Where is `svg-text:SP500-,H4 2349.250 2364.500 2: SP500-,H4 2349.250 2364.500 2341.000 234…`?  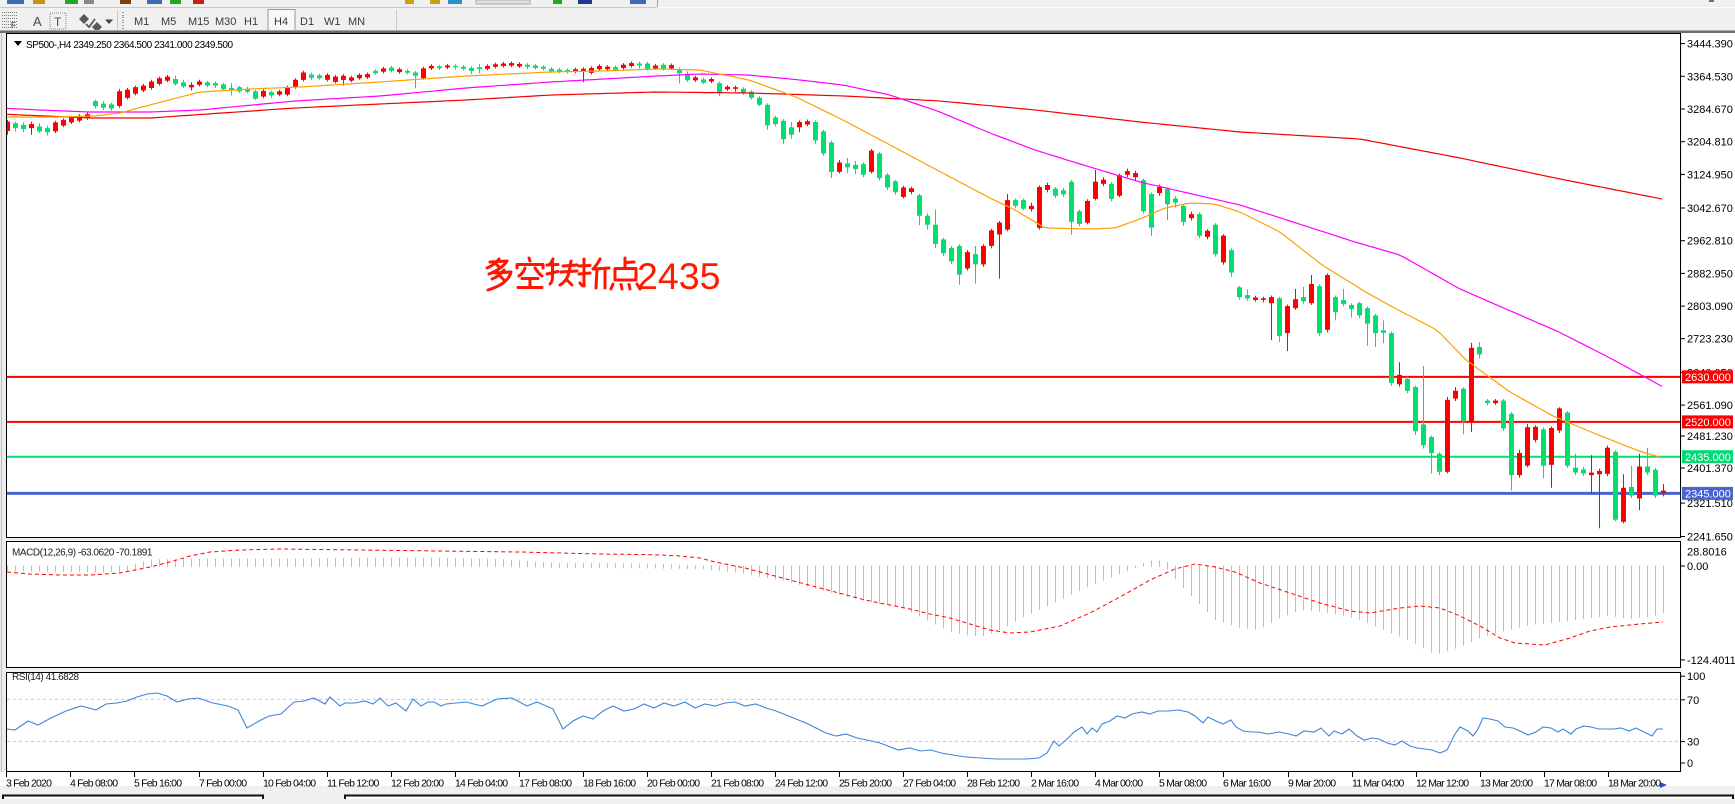 svg-text:SP500-,H4 2349.250 2364.500 2: SP500-,H4 2349.250 2364.500 2341.000 234… is located at coordinates (130, 45).